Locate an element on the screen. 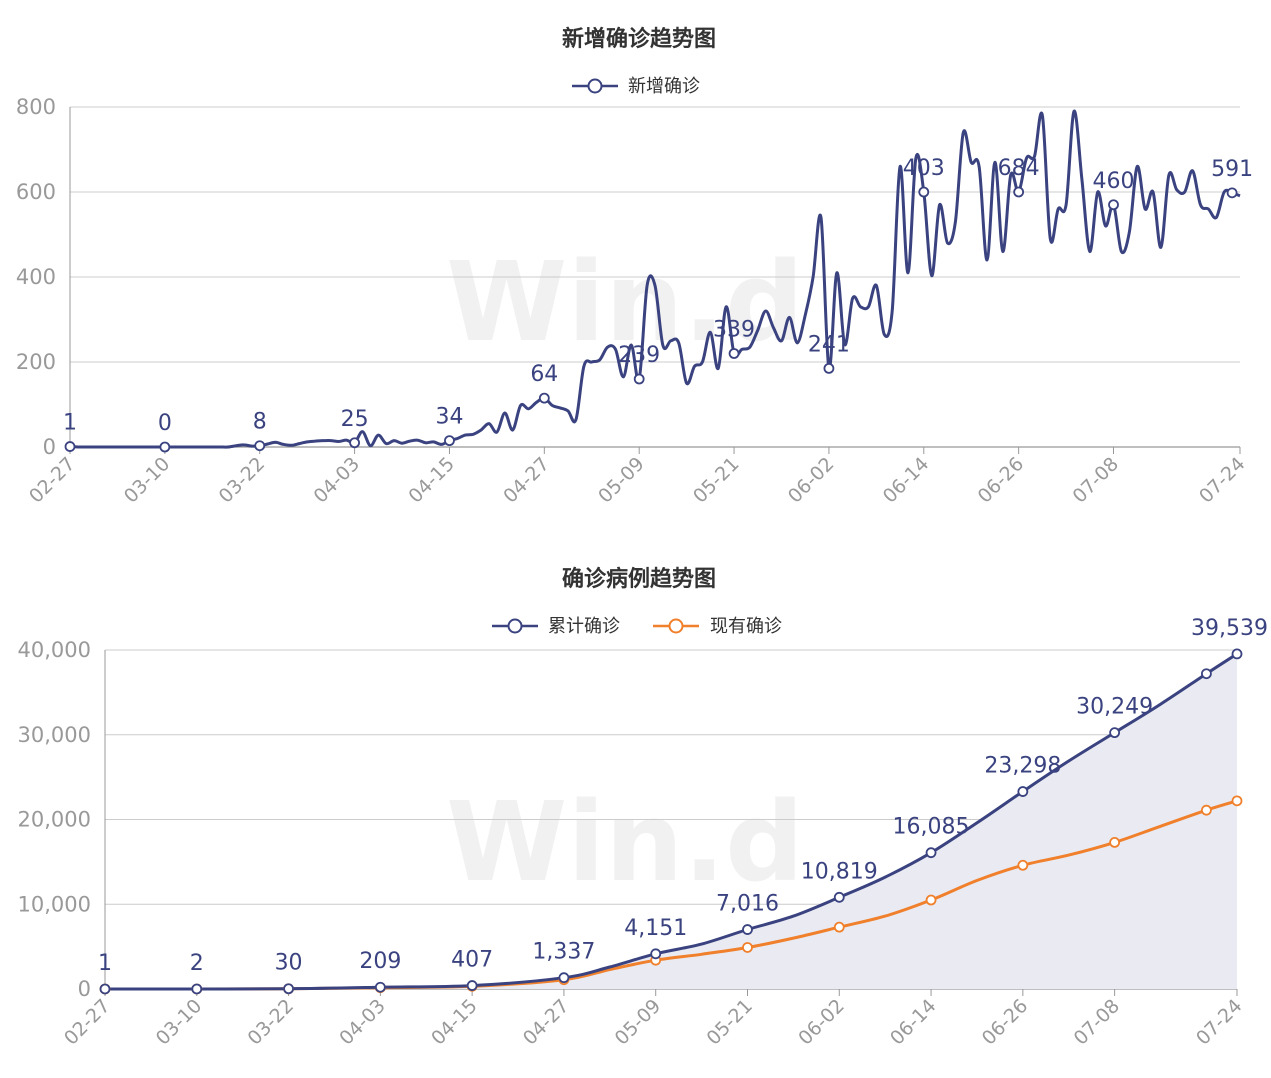 The height and width of the screenshot is (1078, 1271). c2-y-tick-label: 10,000 is located at coordinates (54, 904).